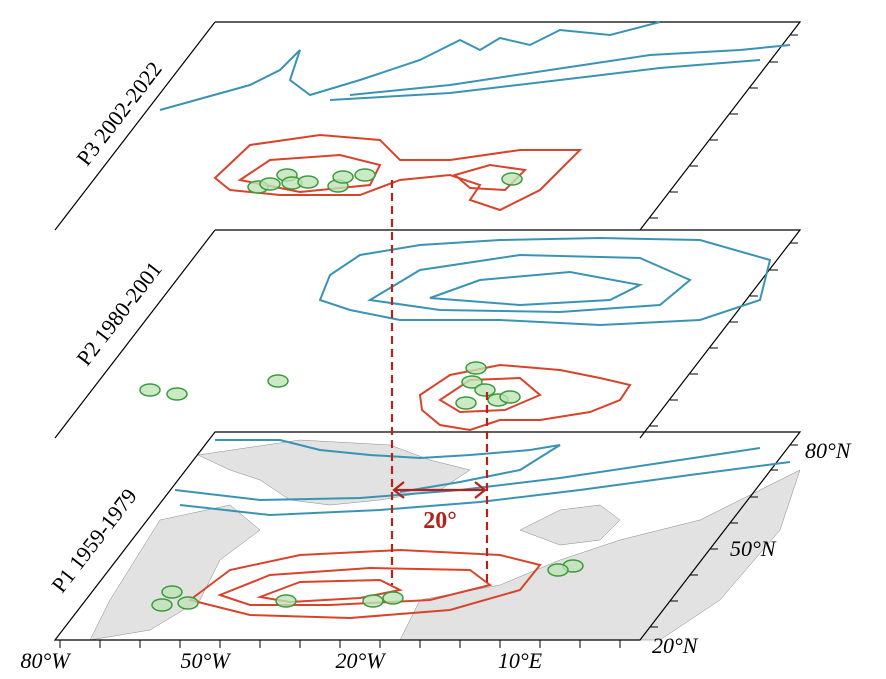  What do you see at coordinates (119, 314) in the screenshot?
I see `panel-label: P2 1980-2001` at bounding box center [119, 314].